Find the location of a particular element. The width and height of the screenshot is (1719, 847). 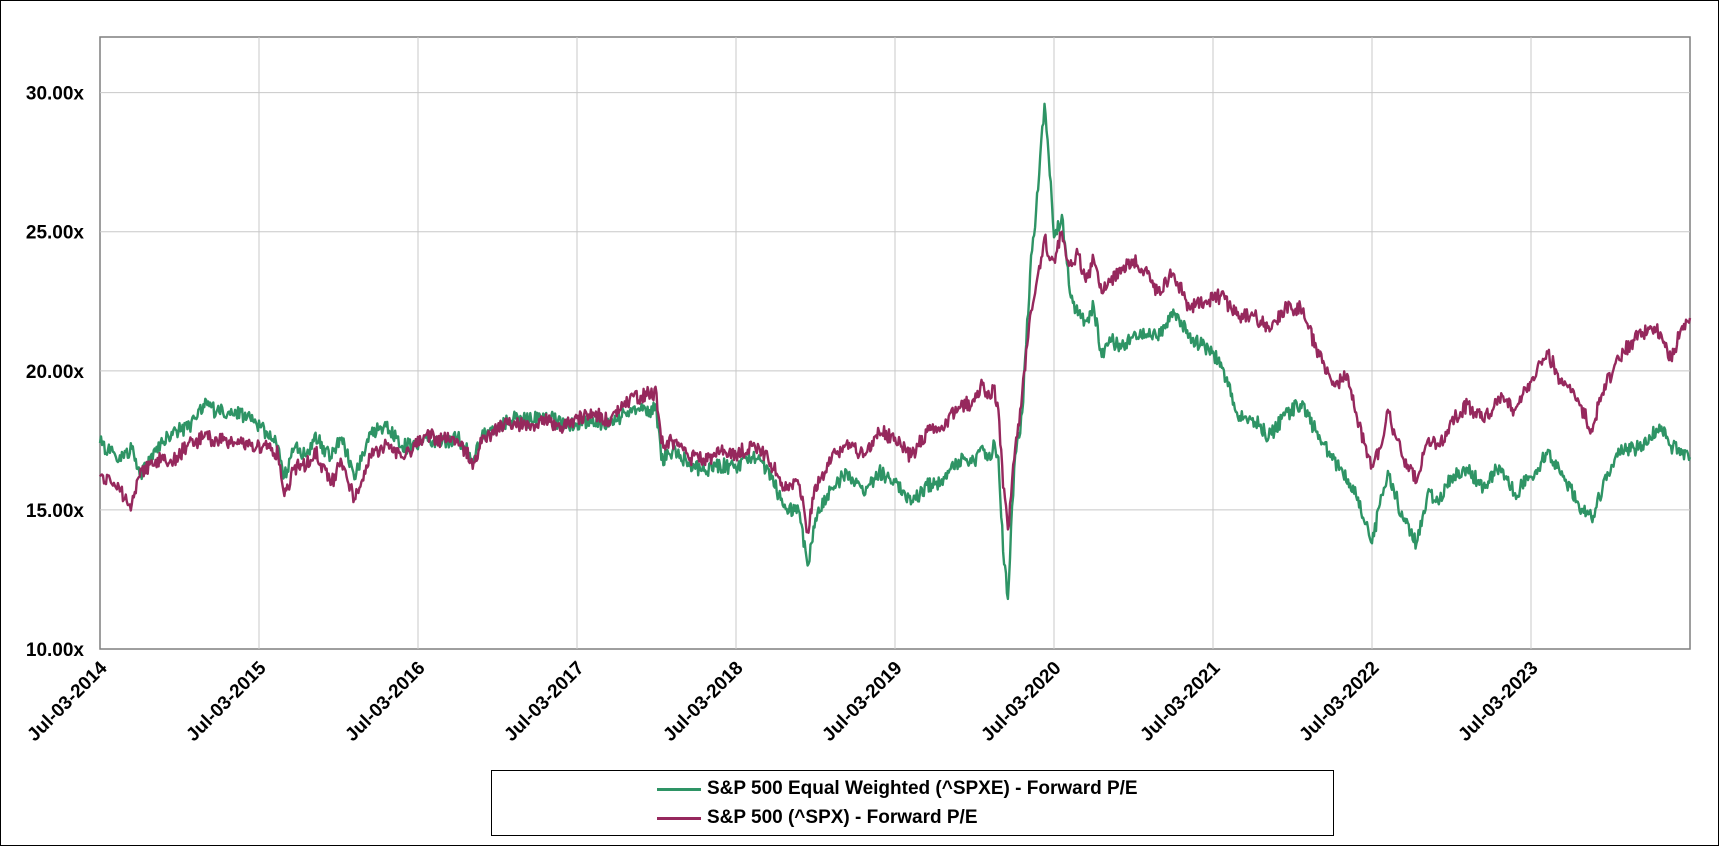

y-axis-ticks: 10.00x 15.00x 20.00x 25.00x 30.00x is located at coordinates (55, 372).